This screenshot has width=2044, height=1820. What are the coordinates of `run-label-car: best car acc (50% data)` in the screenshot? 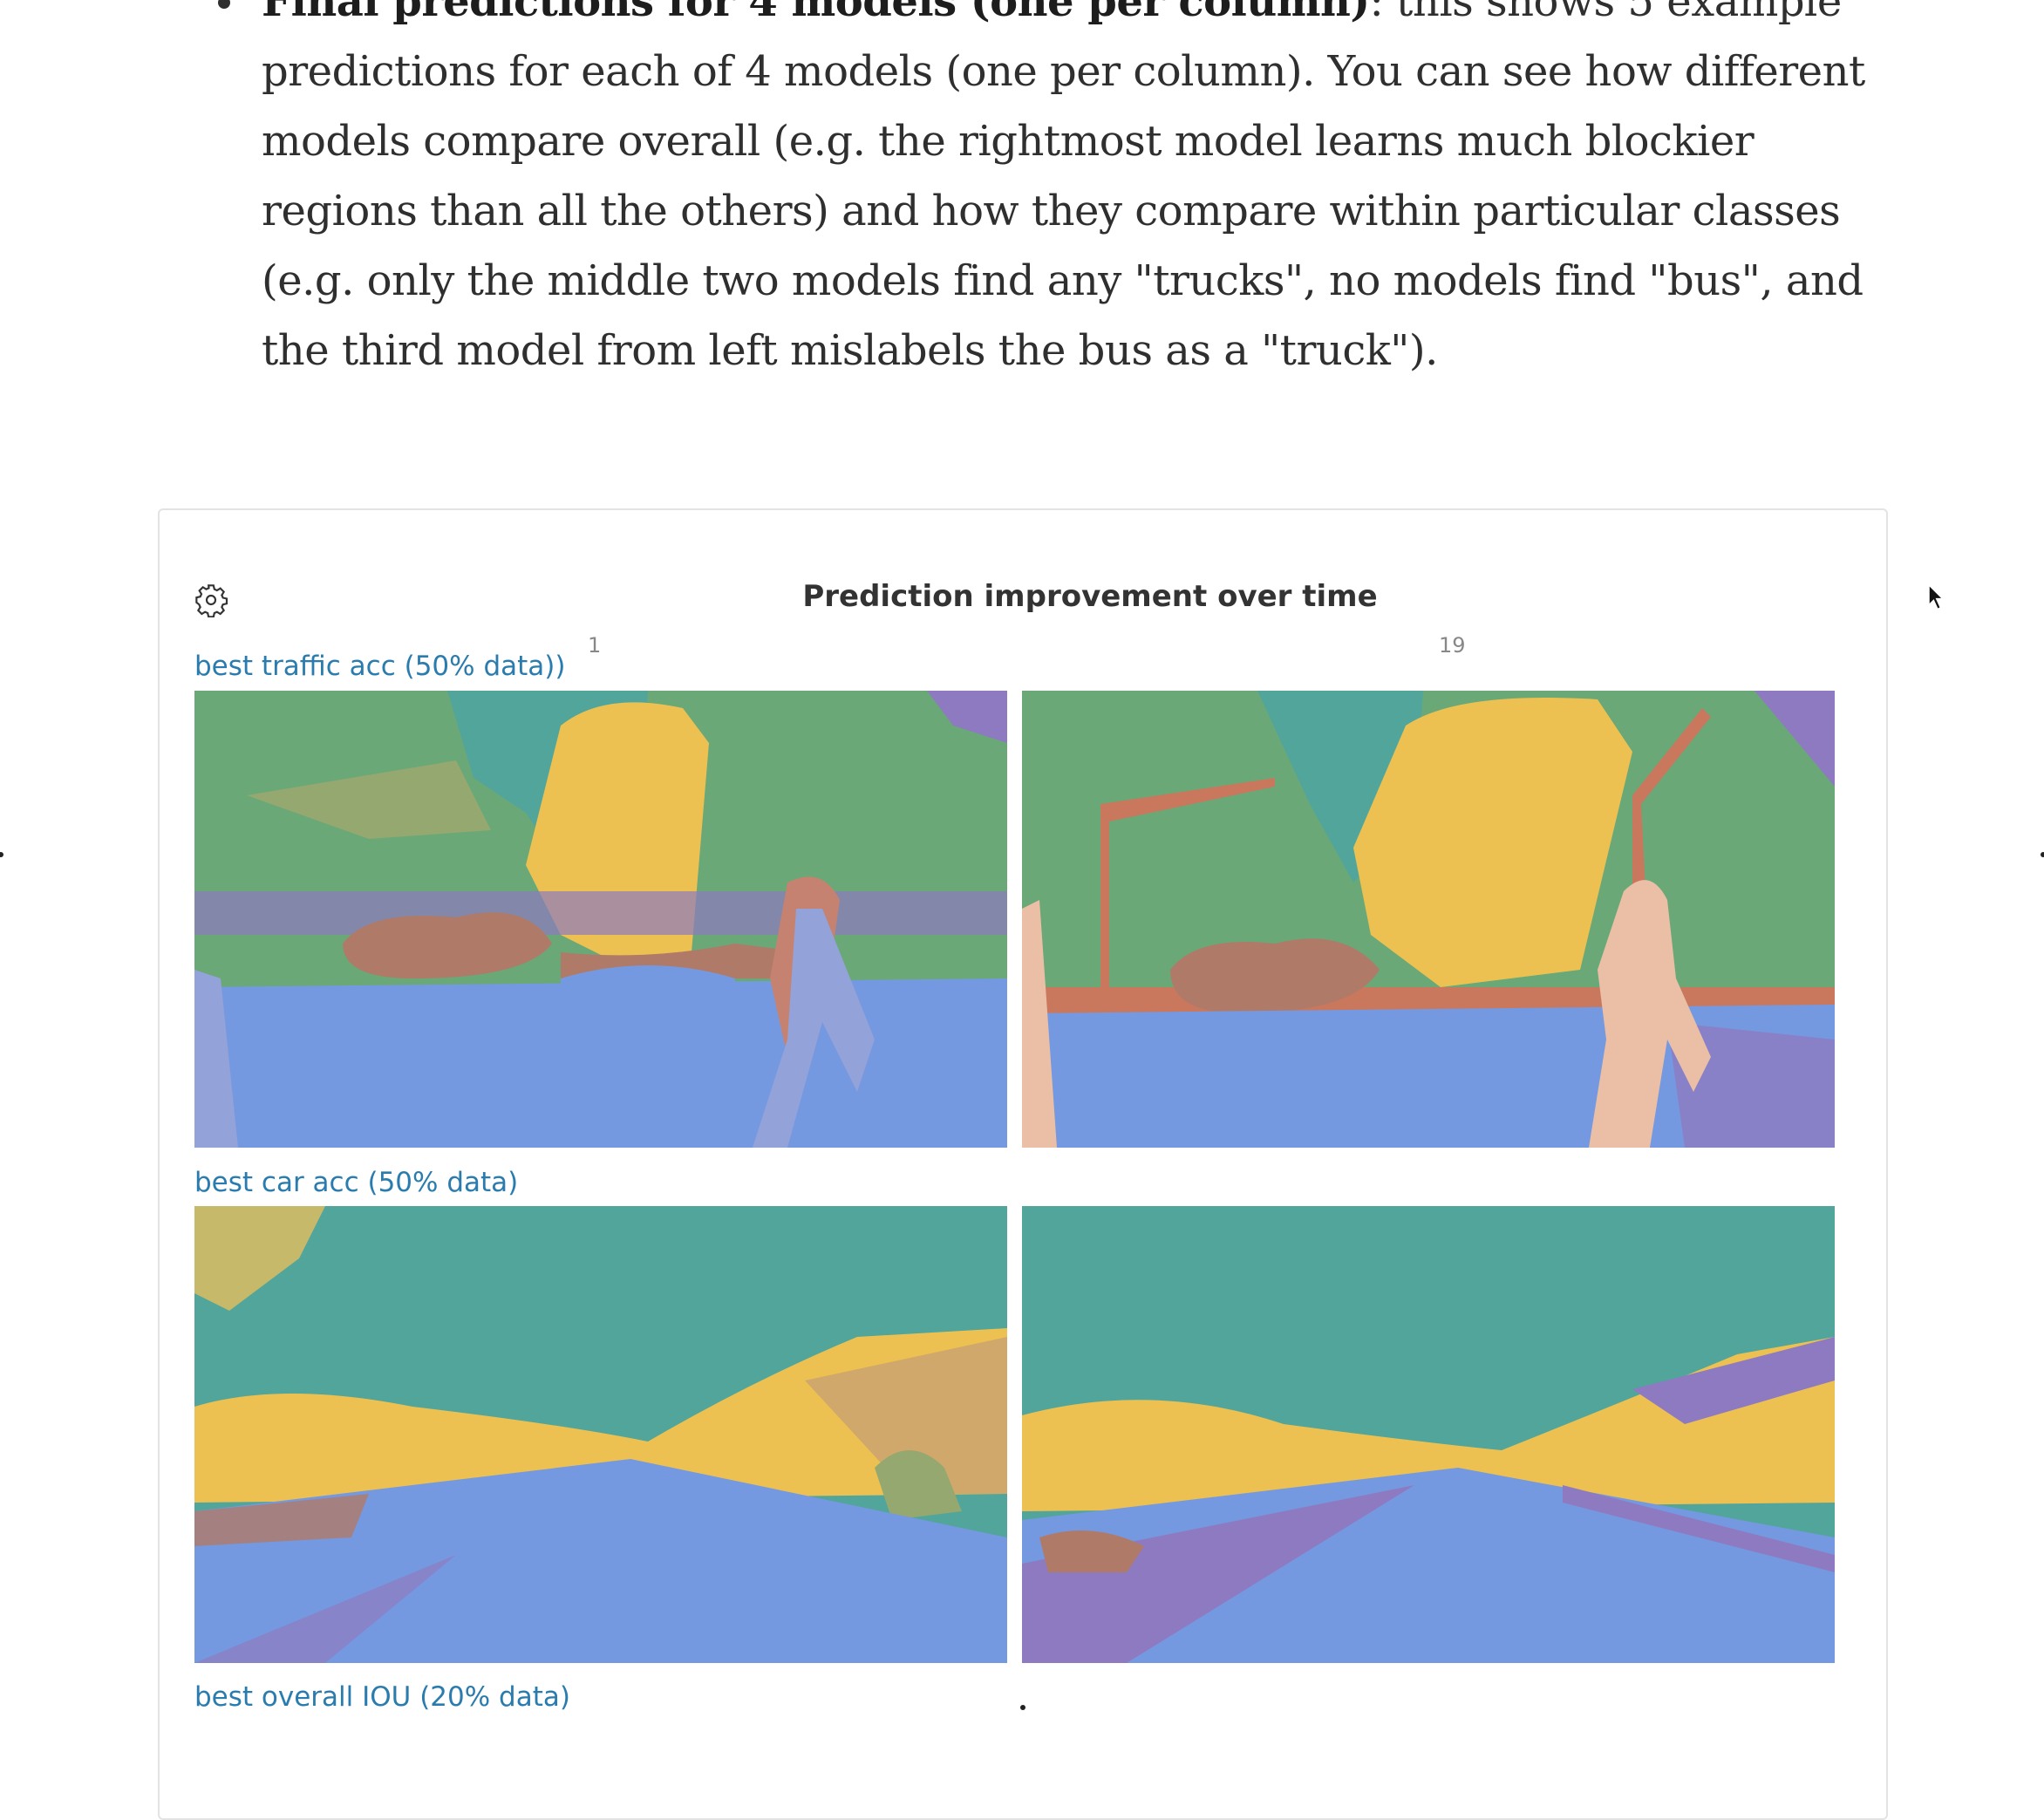 It's located at (356, 1182).